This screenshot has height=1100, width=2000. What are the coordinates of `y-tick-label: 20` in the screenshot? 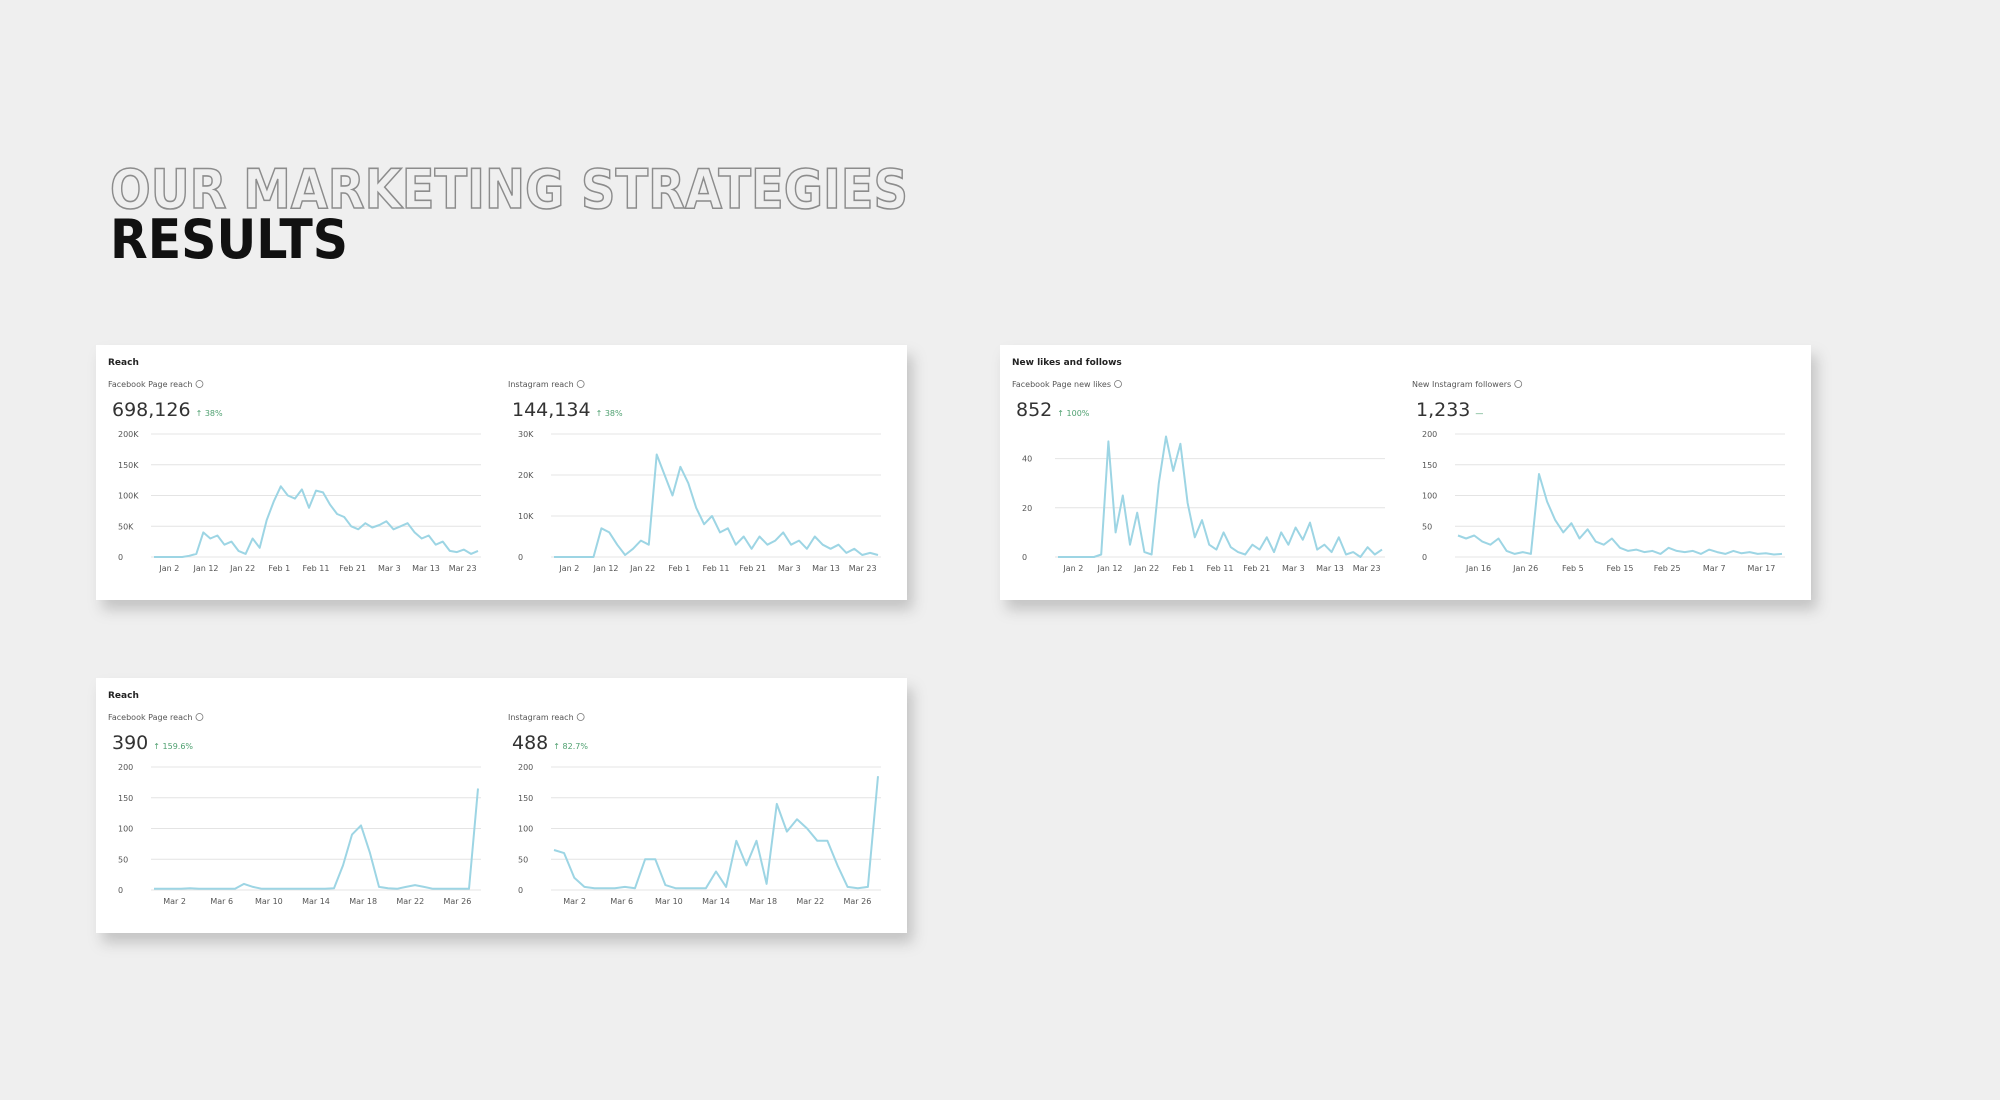 It's located at (1027, 508).